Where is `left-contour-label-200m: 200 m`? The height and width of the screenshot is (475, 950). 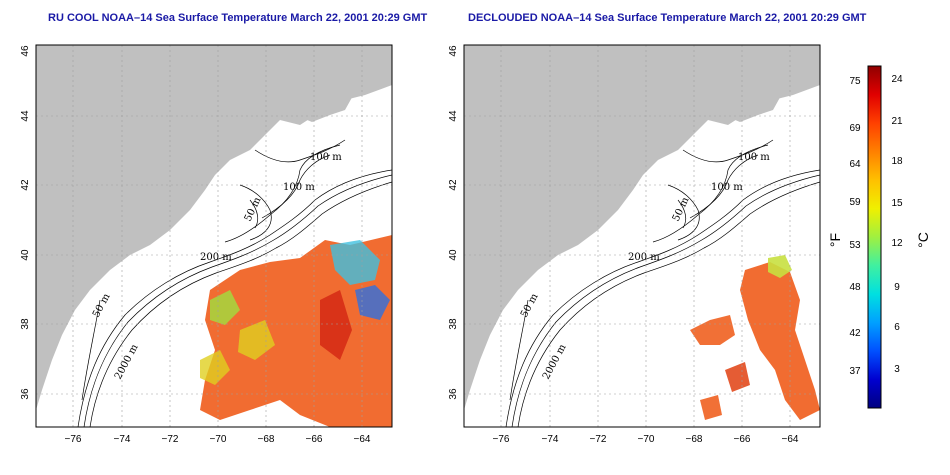 left-contour-label-200m: 200 m is located at coordinates (216, 257).